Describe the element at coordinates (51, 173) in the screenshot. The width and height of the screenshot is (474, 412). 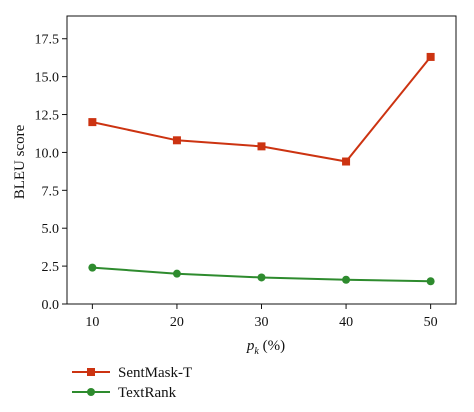
I see `y-axis-ticks: 0.0 2.5 5.0 7.5 10.0 12.5 15.0 17.5` at that location.